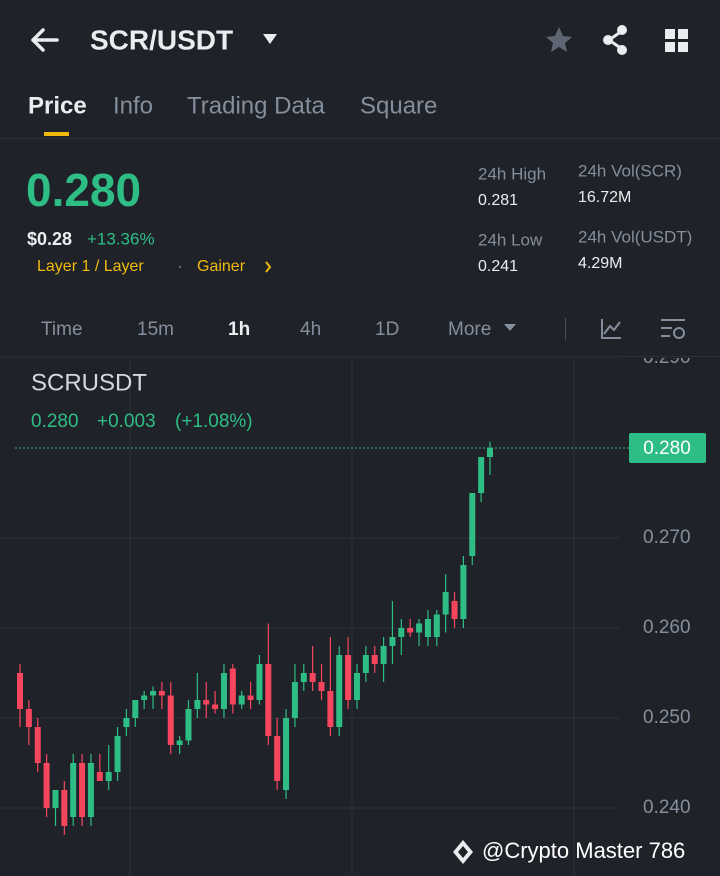 This screenshot has width=720, height=876. What do you see at coordinates (256, 105) in the screenshot?
I see `tab: Trading Data` at bounding box center [256, 105].